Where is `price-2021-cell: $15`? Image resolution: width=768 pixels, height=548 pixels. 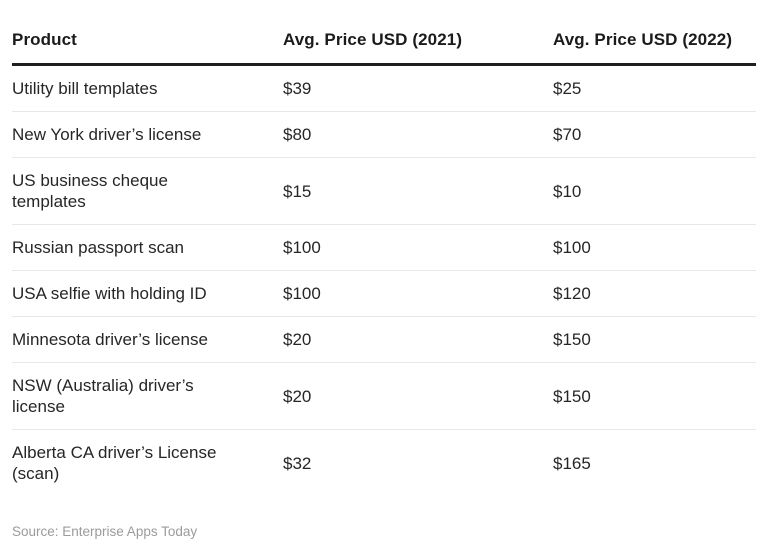
price-2021-cell: $15 is located at coordinates (418, 191).